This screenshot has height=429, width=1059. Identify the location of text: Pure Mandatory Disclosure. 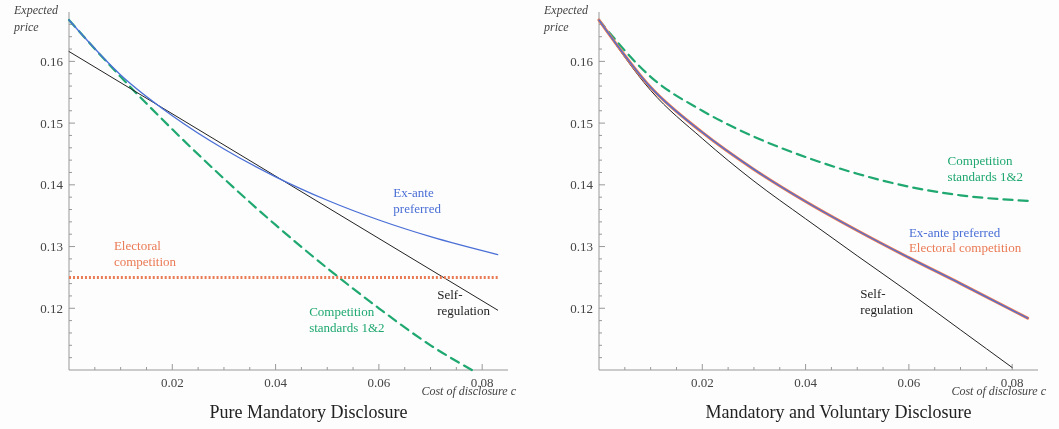
(308, 412).